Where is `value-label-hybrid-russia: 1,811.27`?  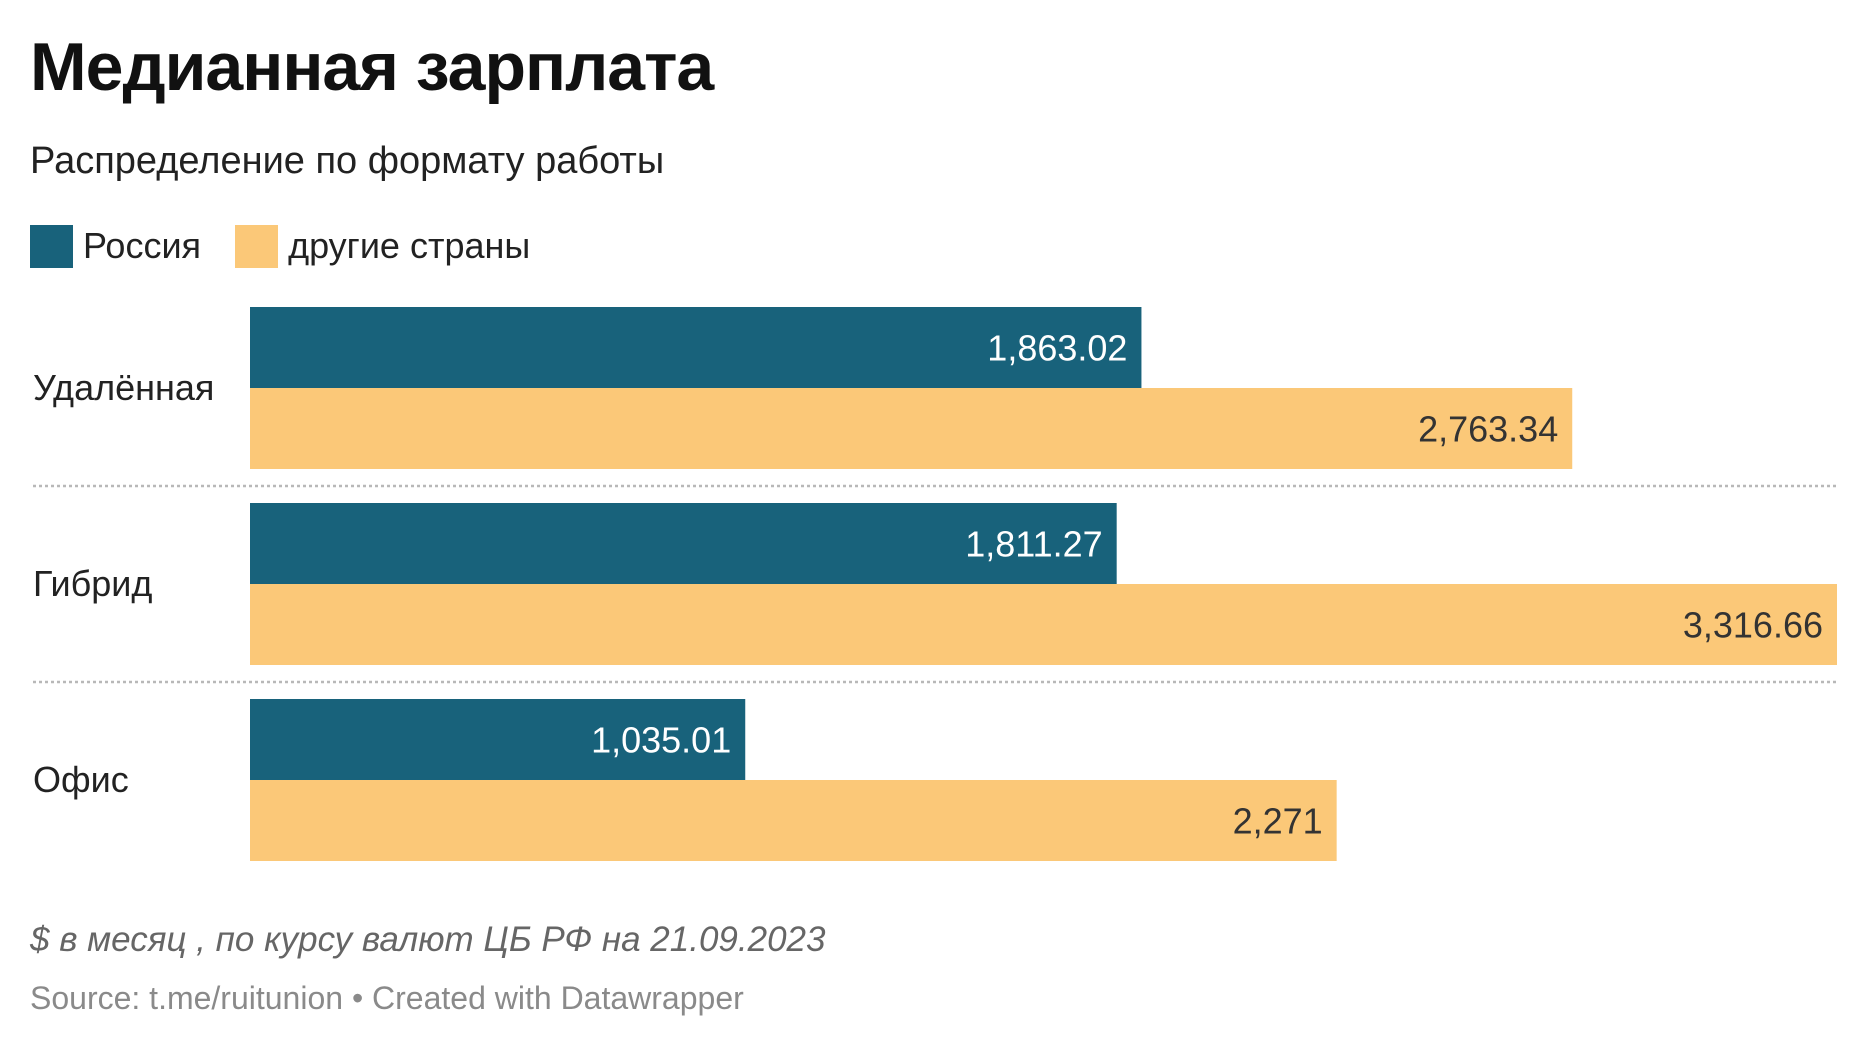
value-label-hybrid-russia: 1,811.27 is located at coordinates (1033, 544).